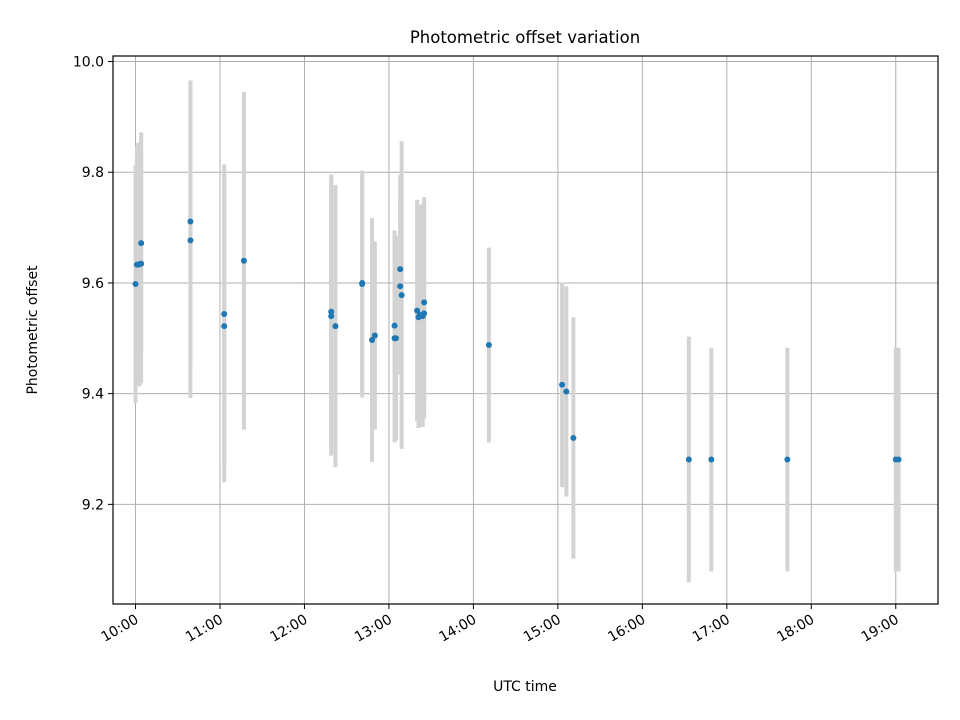 The width and height of the screenshot is (960, 720). I want to click on y-tick-label: 9.6, so click(93, 284).